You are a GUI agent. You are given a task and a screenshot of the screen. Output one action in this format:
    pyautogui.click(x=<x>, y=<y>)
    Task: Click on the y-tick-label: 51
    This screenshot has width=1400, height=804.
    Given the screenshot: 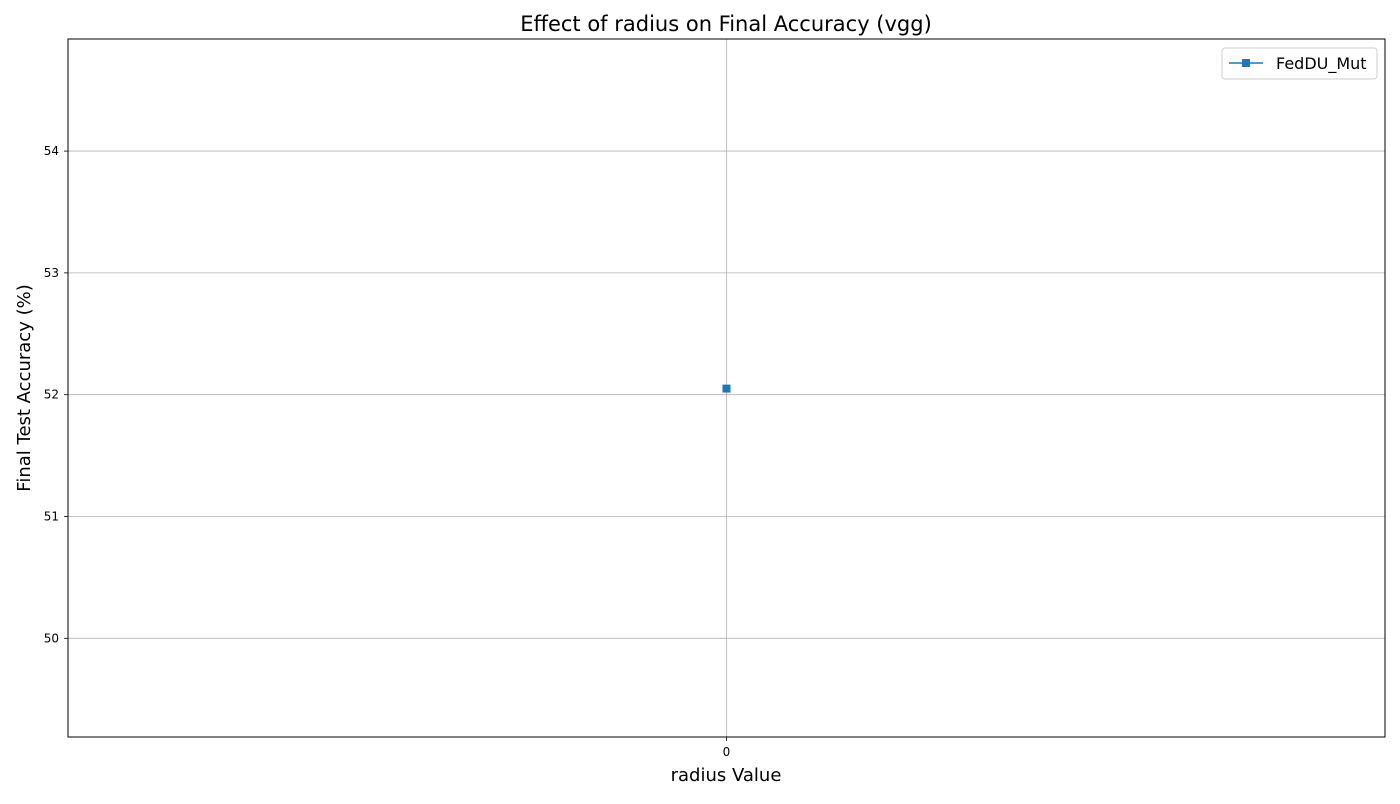 What is the action you would take?
    pyautogui.click(x=51, y=517)
    